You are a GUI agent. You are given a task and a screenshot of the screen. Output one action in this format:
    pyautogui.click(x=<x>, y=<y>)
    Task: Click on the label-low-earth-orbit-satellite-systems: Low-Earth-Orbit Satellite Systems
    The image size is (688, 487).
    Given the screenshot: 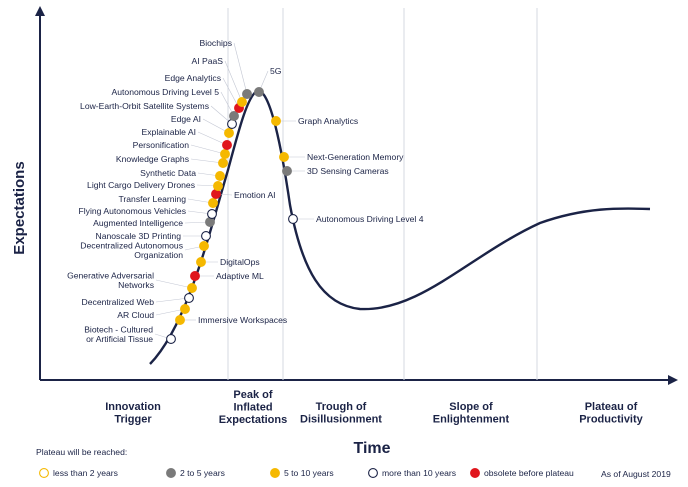 What is the action you would take?
    pyautogui.click(x=144, y=106)
    